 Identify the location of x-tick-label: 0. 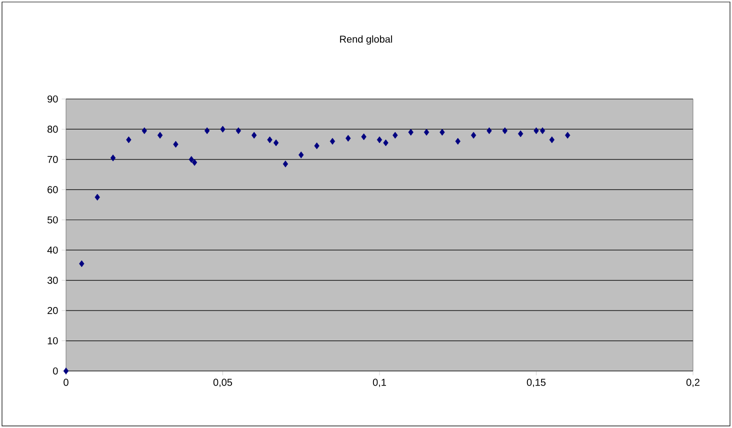
(66, 382).